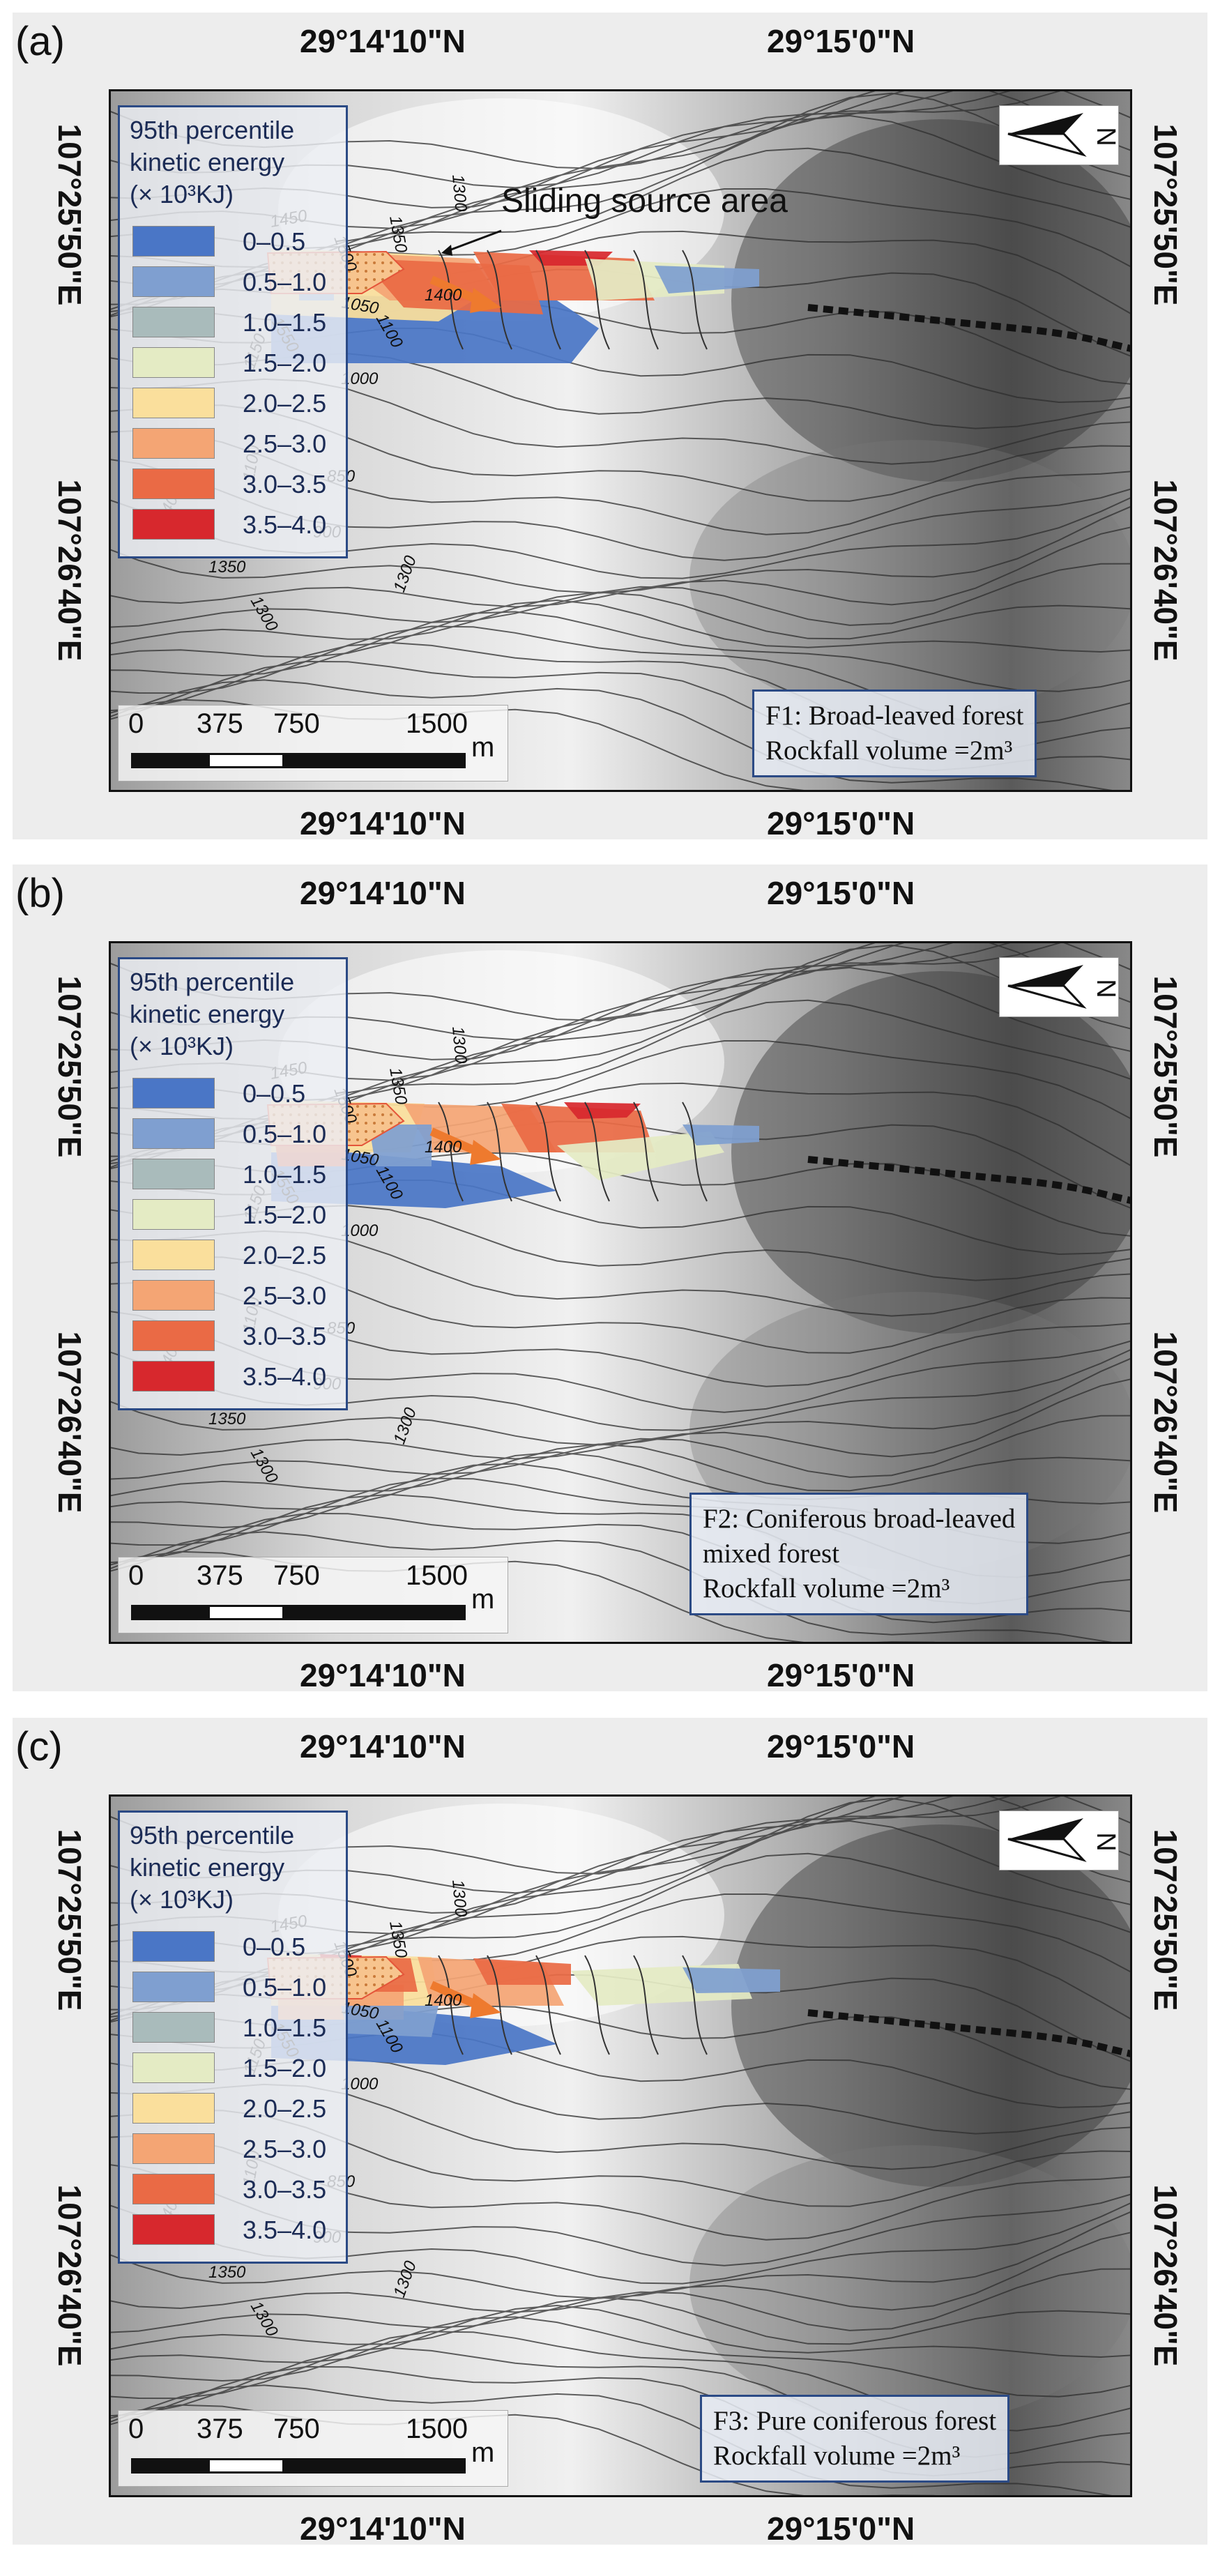  What do you see at coordinates (483, 748) in the screenshot?
I see `scale-unit: m` at bounding box center [483, 748].